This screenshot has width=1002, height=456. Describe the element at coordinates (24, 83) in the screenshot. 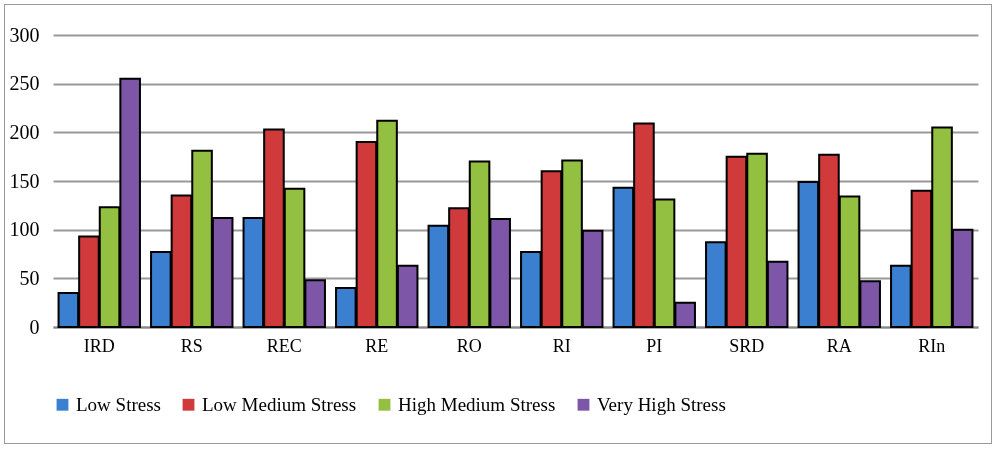

I see `y-tick-label: 250` at that location.